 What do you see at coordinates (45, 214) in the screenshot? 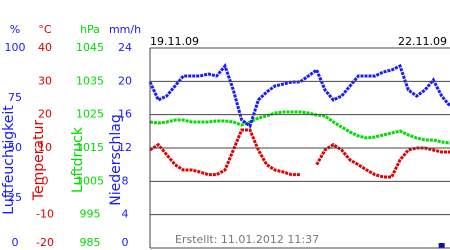
I see `y-tick-label: -10` at bounding box center [45, 214].